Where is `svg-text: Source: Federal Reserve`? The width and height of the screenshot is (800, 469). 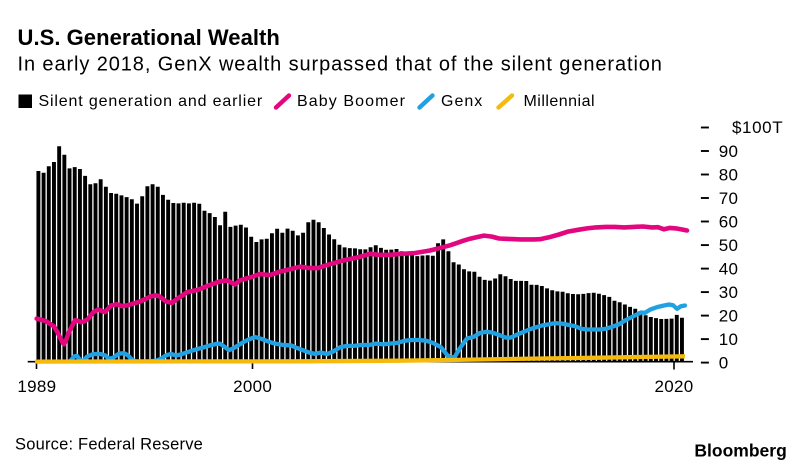
svg-text: Source: Federal Reserve is located at coordinates (109, 445).